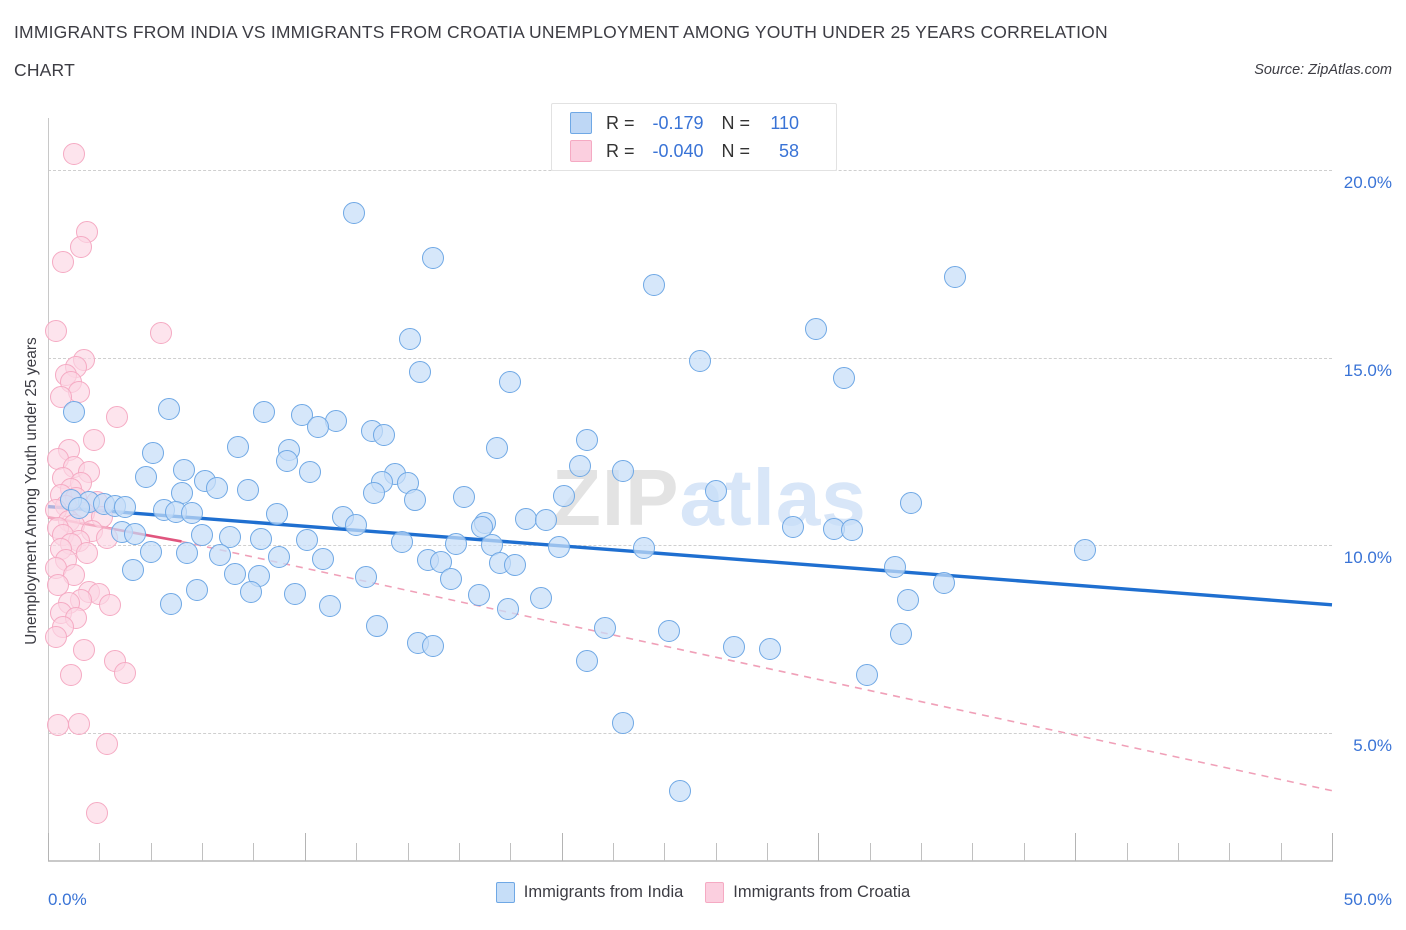 This screenshot has height=930, width=1406. I want to click on y-axis-tick-label: 10.0%, so click(1367, 558).